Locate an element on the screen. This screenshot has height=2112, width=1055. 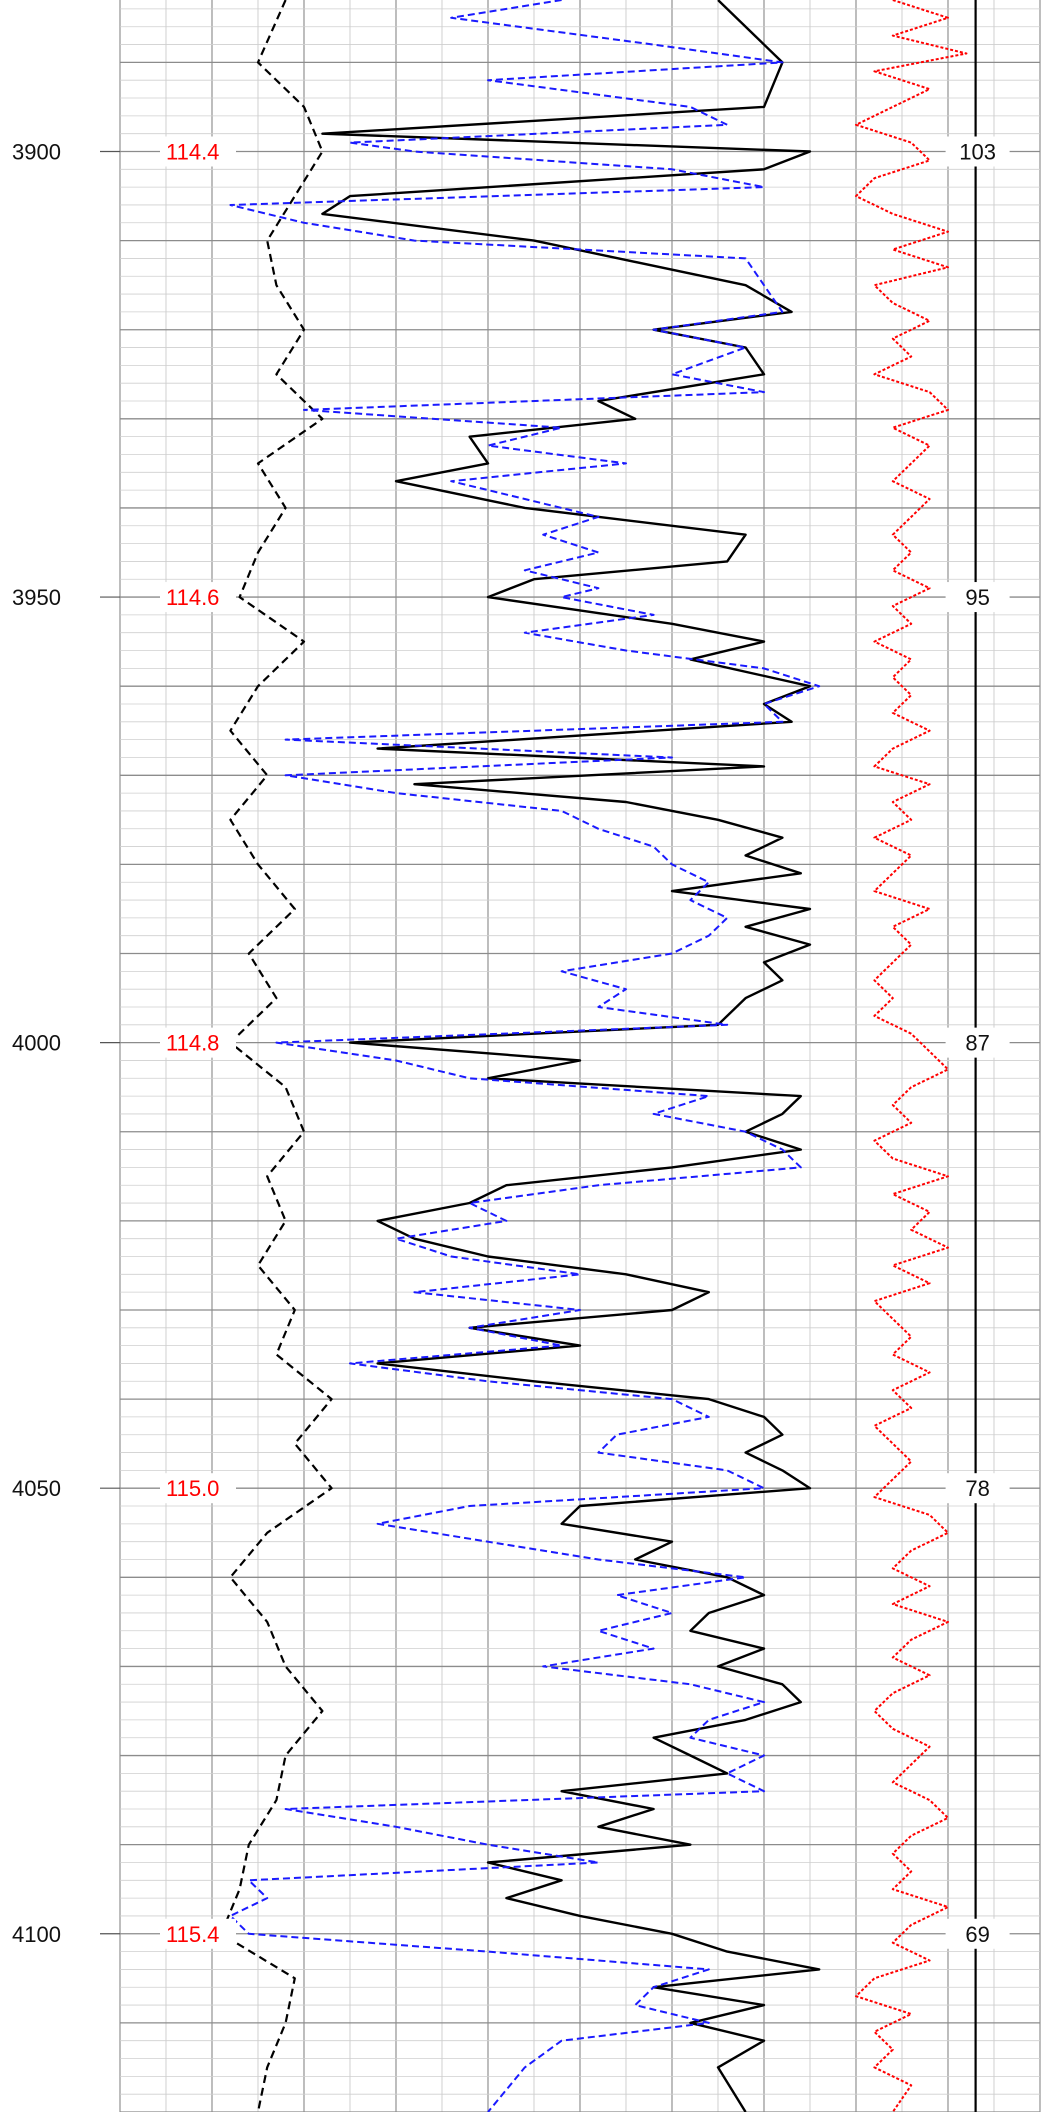
depth-tick-label: 4100 is located at coordinates (36, 1934).